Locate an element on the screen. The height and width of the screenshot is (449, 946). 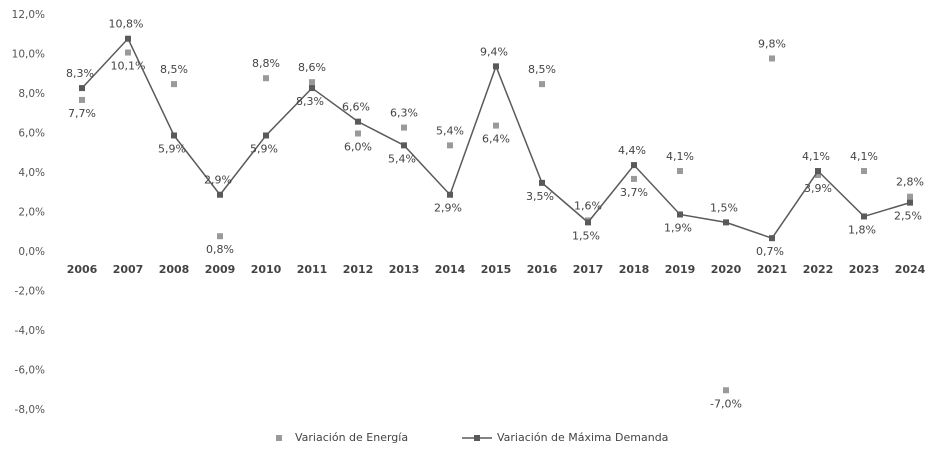
y-tick-label: 0,0% is located at coordinates (31, 252).